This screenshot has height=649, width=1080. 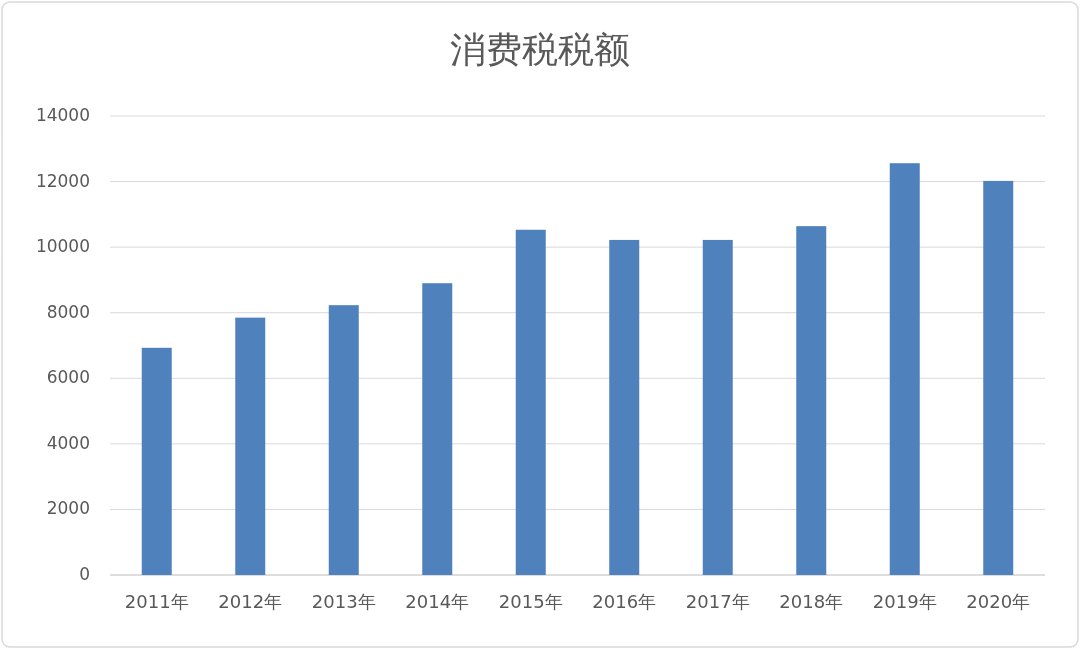 I want to click on x-tick-label: 2015年, so click(x=530, y=601).